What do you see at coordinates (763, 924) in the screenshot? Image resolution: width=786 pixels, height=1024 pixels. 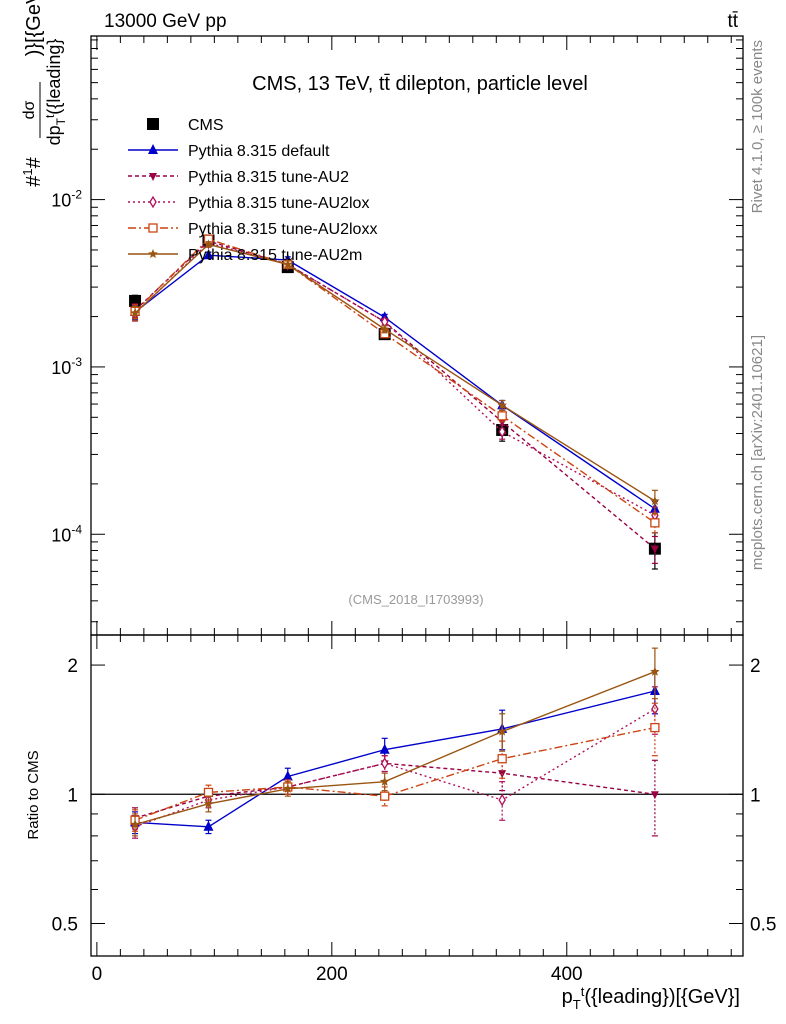 I see `ratio-y-tick-label-right: 0.5` at bounding box center [763, 924].